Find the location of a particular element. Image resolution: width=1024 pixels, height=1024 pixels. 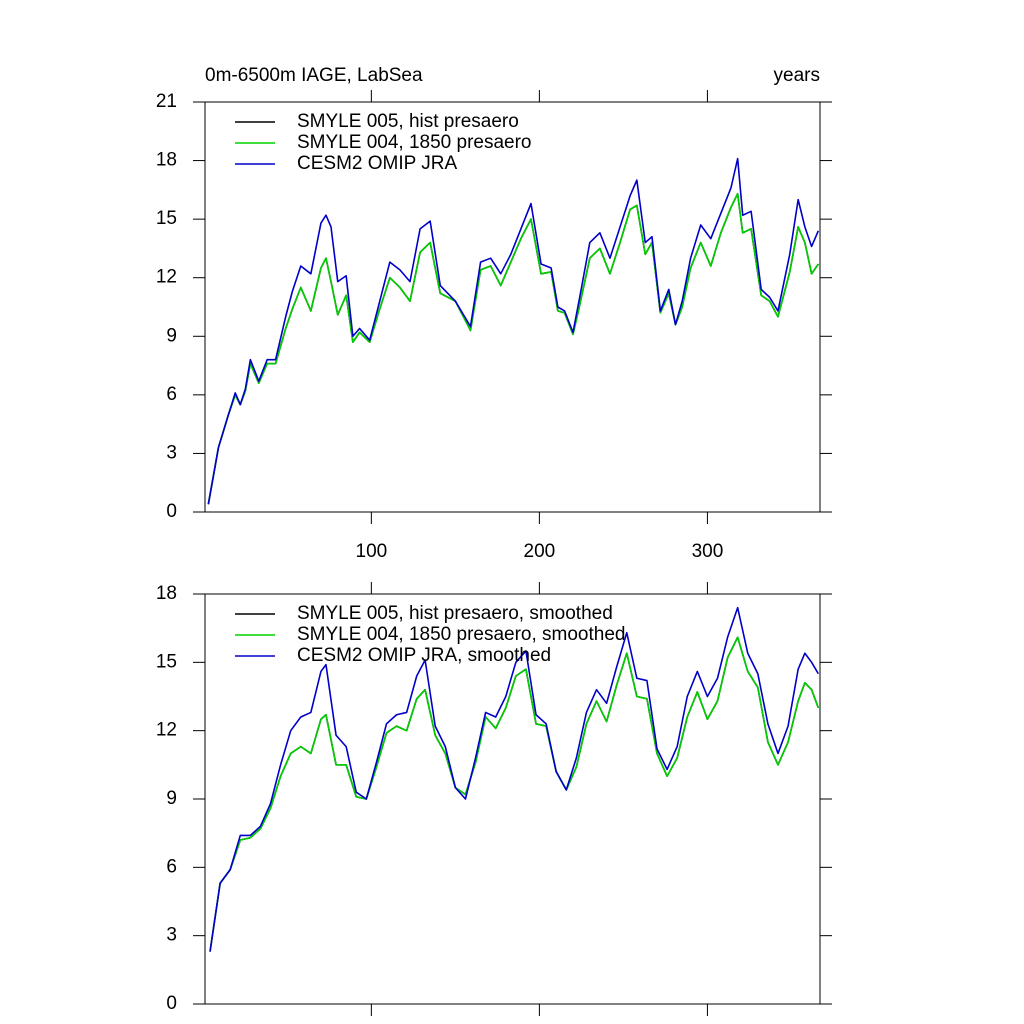

chart-title: 0m-6500m IAGE, LabSea is located at coordinates (314, 75).